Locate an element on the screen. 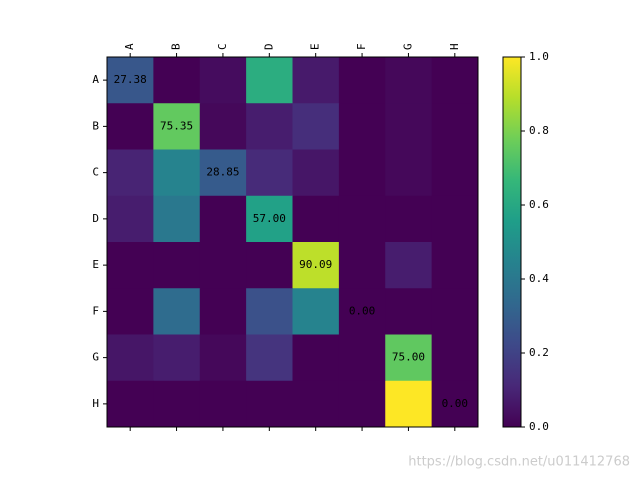 This screenshot has height=480, width=640. x-tick-label: G is located at coordinates (407, 46).